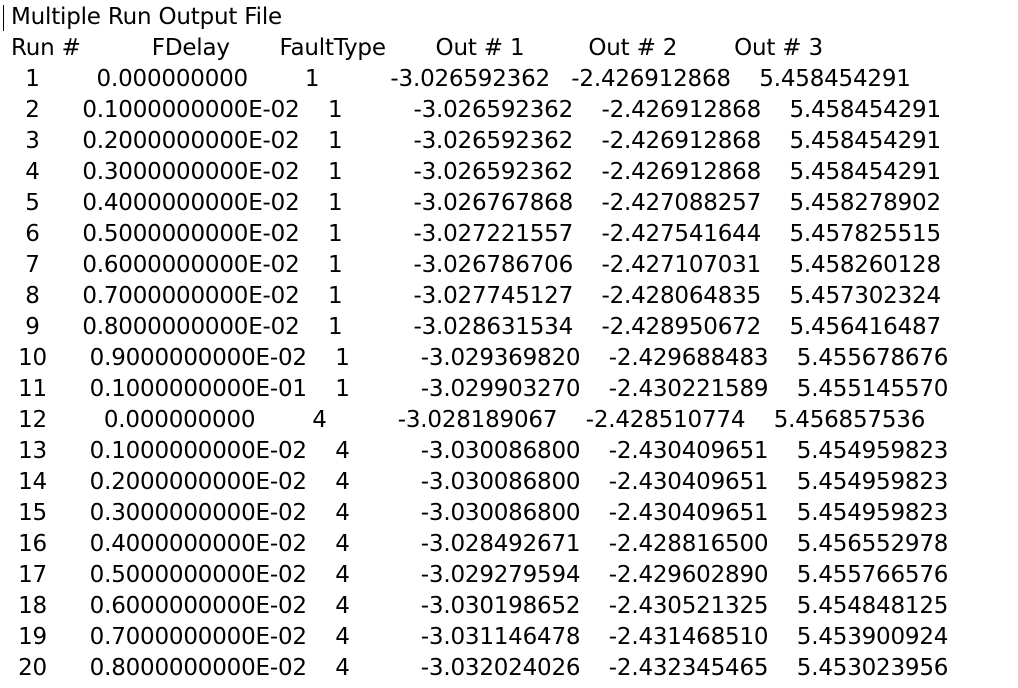 The width and height of the screenshot is (1018, 688). Describe the element at coordinates (146, 17) in the screenshot. I see `file-title-line: Multiple Run Output File` at that location.